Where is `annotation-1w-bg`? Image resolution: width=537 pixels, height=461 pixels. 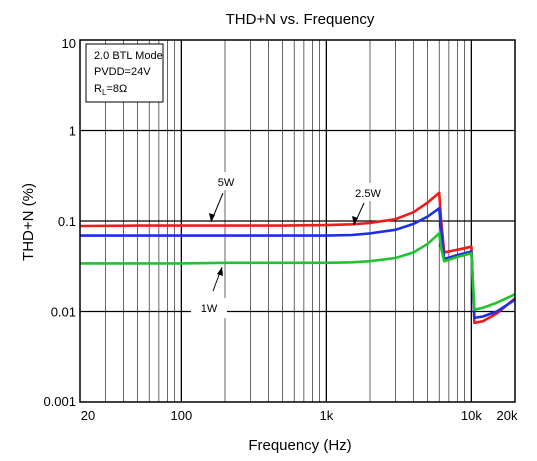
annotation-1w-bg is located at coordinates (209, 308).